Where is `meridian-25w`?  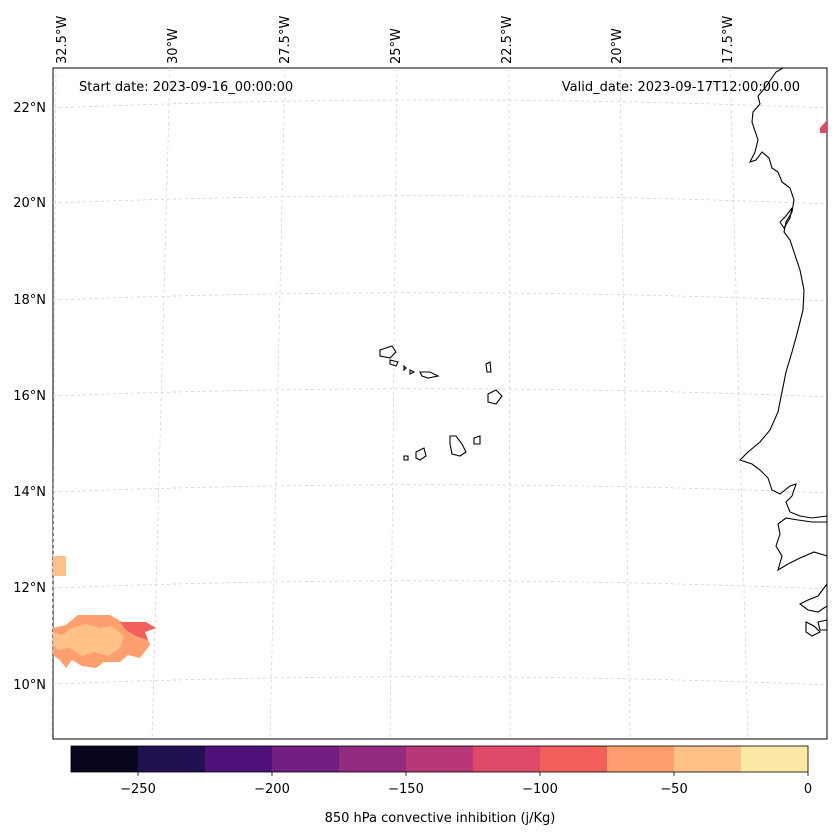
meridian-25w is located at coordinates (393, 403).